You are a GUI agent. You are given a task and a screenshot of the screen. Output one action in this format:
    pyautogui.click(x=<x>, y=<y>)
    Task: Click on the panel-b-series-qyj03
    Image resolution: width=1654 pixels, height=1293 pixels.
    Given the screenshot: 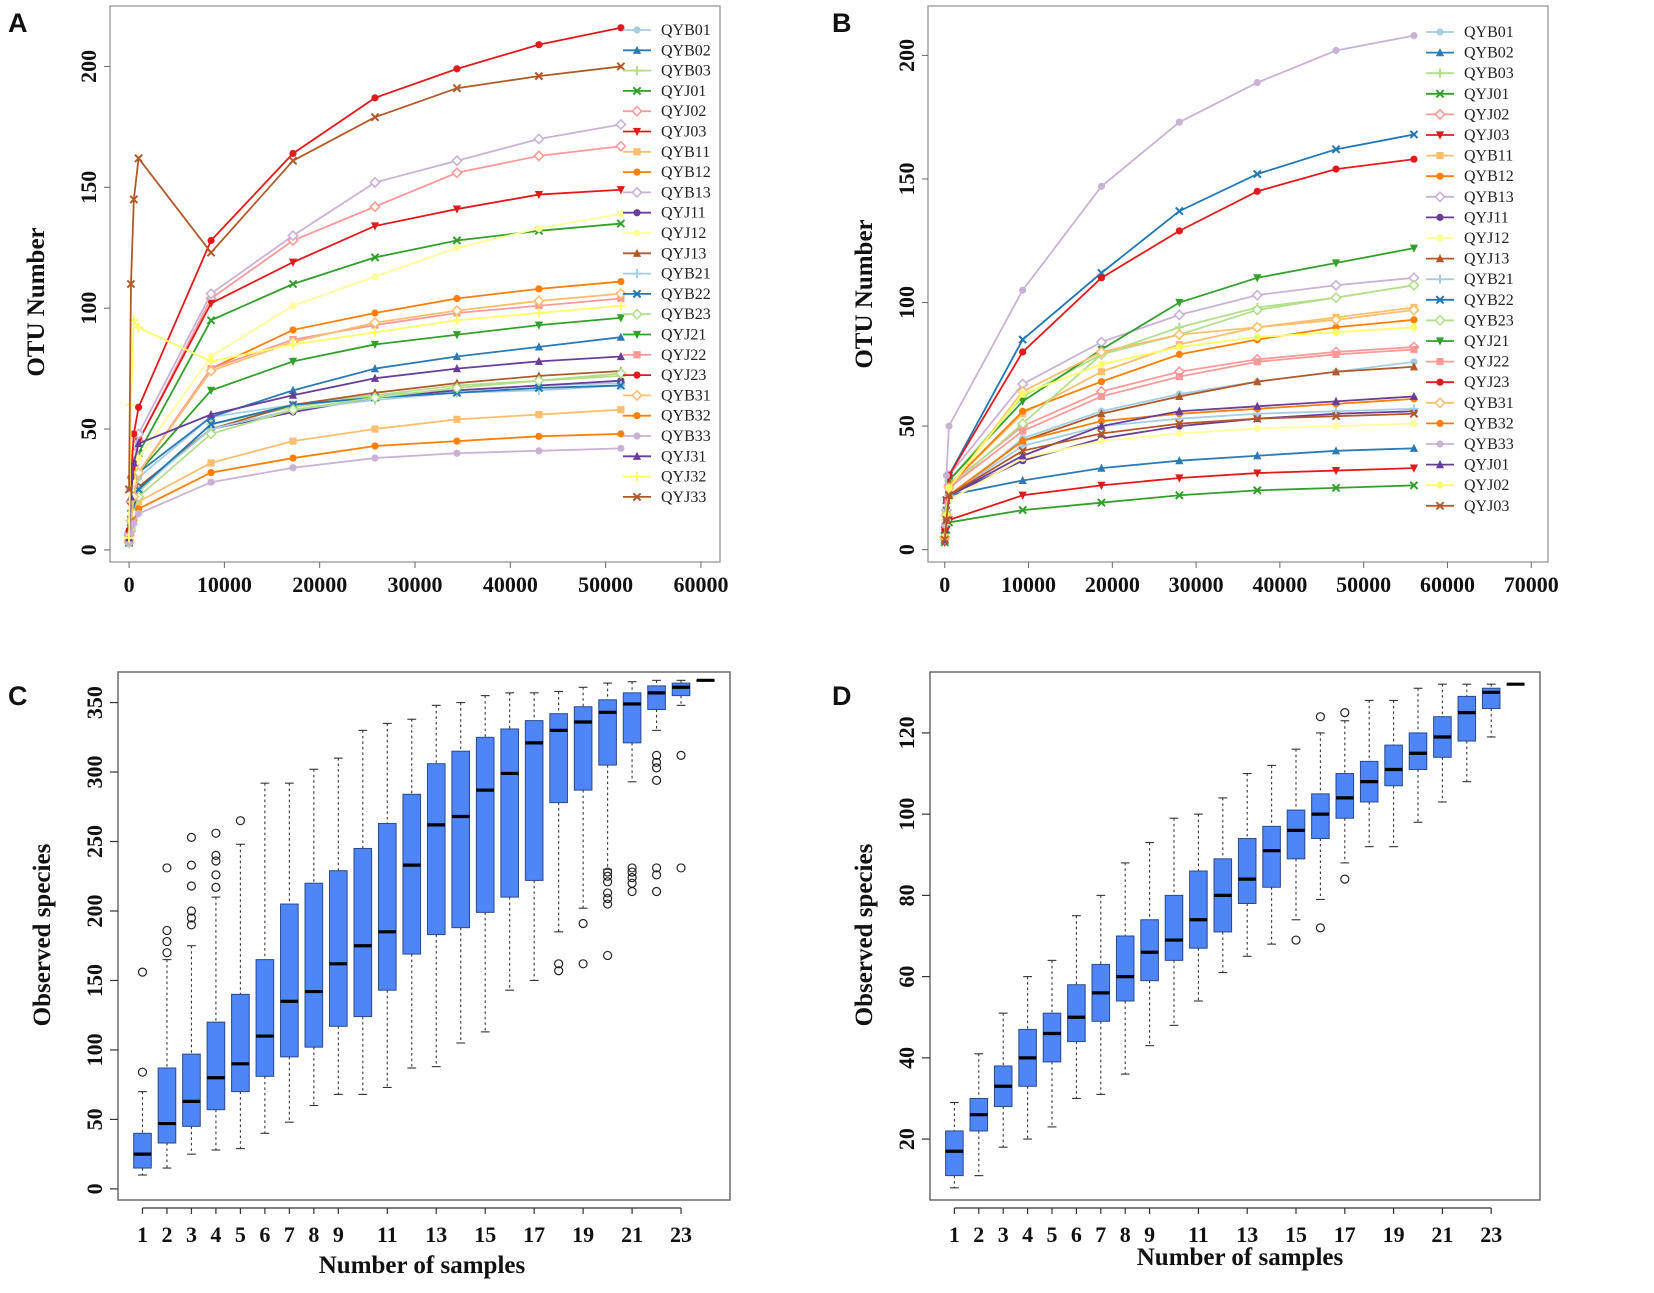 What is the action you would take?
    pyautogui.click(x=1179, y=477)
    